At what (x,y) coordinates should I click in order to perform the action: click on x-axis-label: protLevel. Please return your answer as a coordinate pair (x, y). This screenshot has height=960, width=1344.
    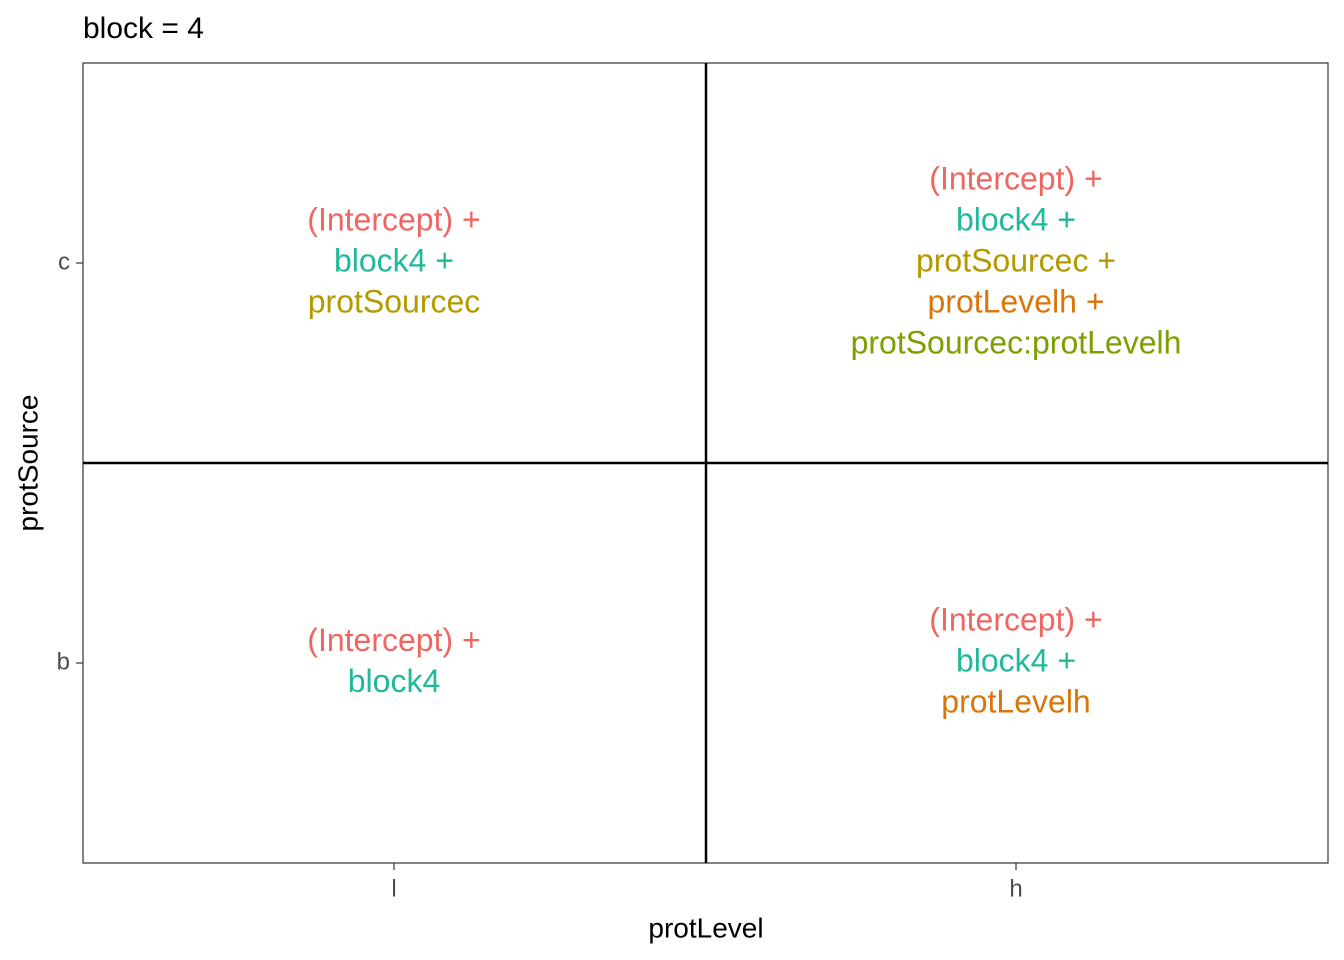
    Looking at the image, I should click on (705, 927).